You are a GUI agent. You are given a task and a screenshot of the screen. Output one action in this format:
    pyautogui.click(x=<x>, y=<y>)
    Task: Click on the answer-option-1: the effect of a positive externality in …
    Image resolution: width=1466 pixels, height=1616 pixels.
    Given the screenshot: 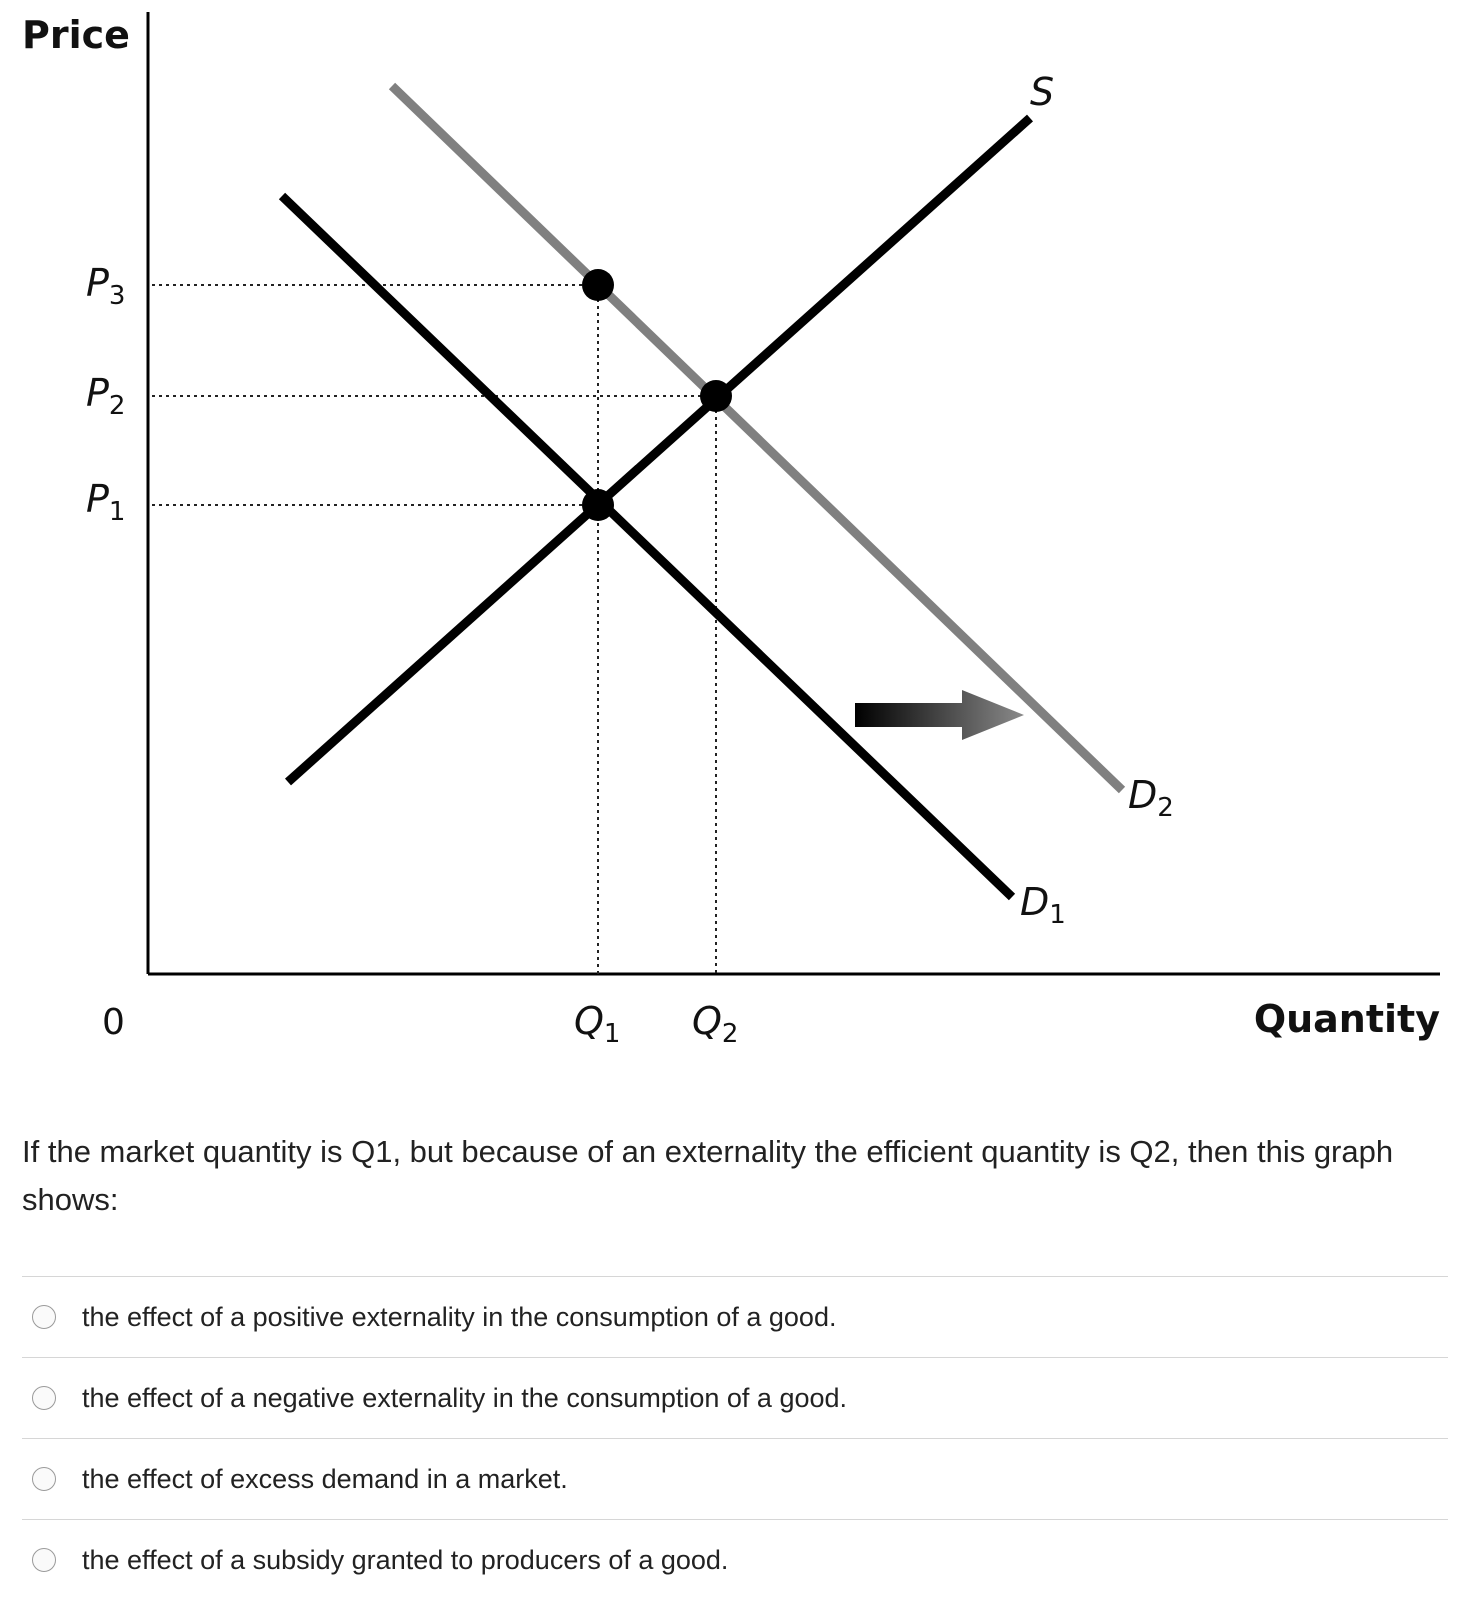 What is the action you would take?
    pyautogui.click(x=735, y=1316)
    